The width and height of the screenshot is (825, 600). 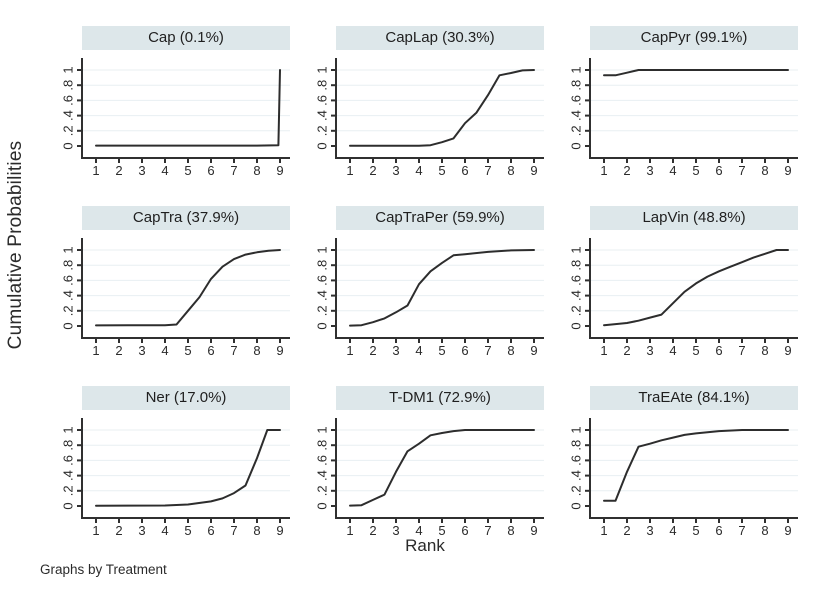 What do you see at coordinates (186, 398) in the screenshot?
I see `panel-title: Ner (17.0%)` at bounding box center [186, 398].